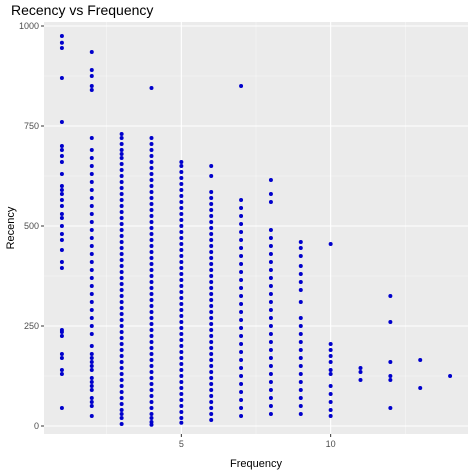 The height and width of the screenshot is (474, 474). I want to click on chart-title: Recency vs Frequency, so click(82, 10).